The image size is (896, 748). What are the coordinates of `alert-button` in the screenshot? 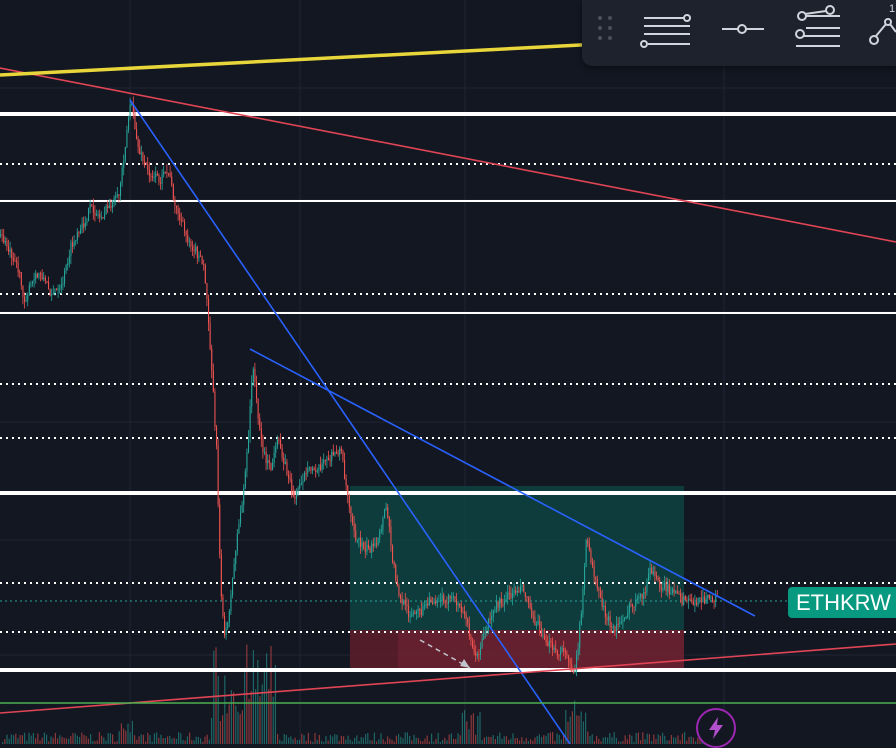 It's located at (716, 728).